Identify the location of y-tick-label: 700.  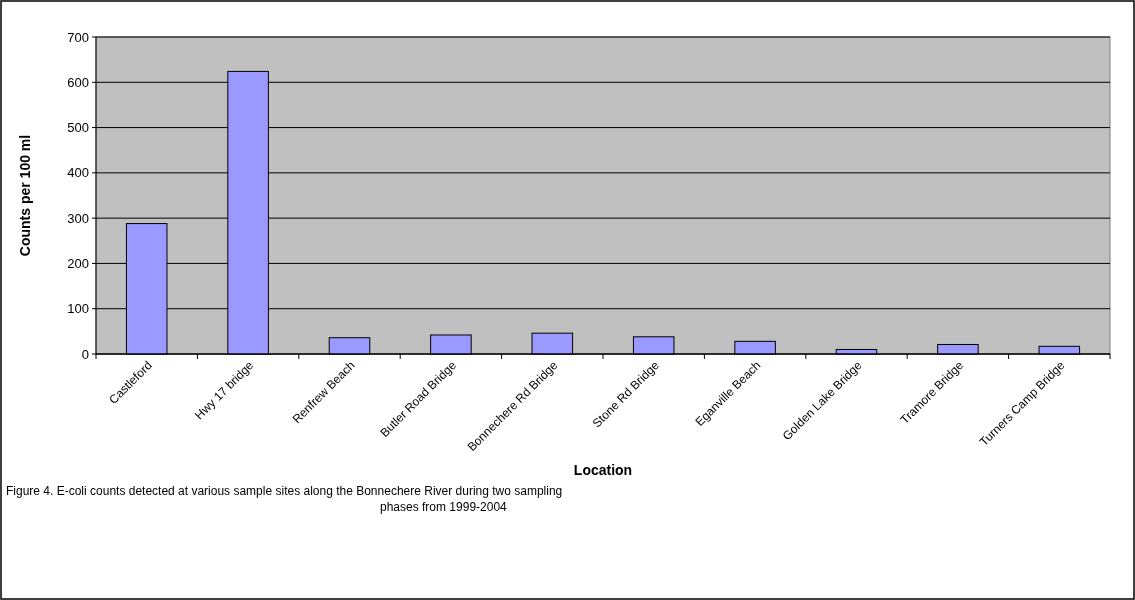
(78, 37).